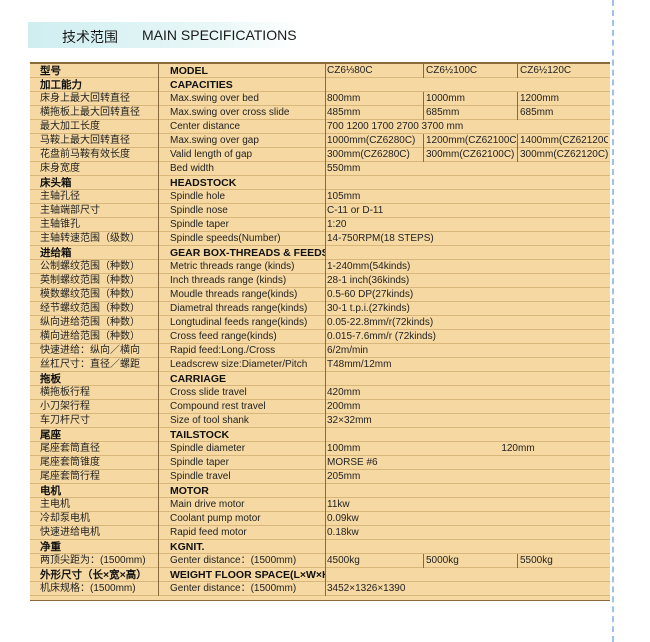 The width and height of the screenshot is (650, 642). Describe the element at coordinates (320, 85) in the screenshot. I see `section-row: 加工能力 CAPACITIES` at that location.